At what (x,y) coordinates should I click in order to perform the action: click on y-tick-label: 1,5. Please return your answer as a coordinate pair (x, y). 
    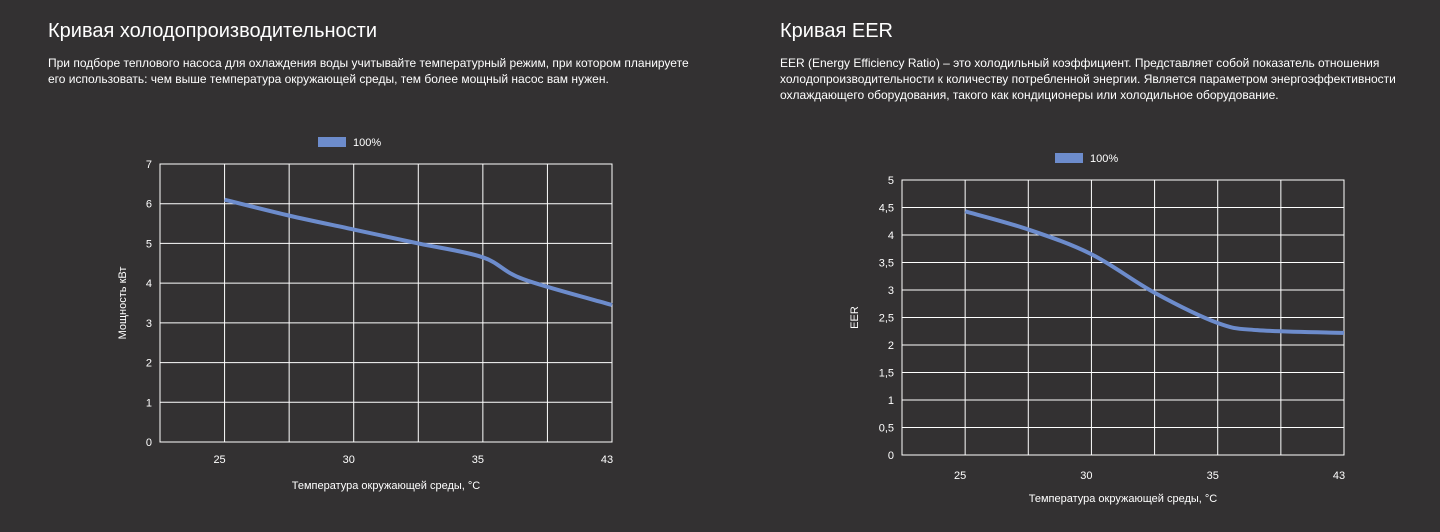
    Looking at the image, I should click on (886, 374).